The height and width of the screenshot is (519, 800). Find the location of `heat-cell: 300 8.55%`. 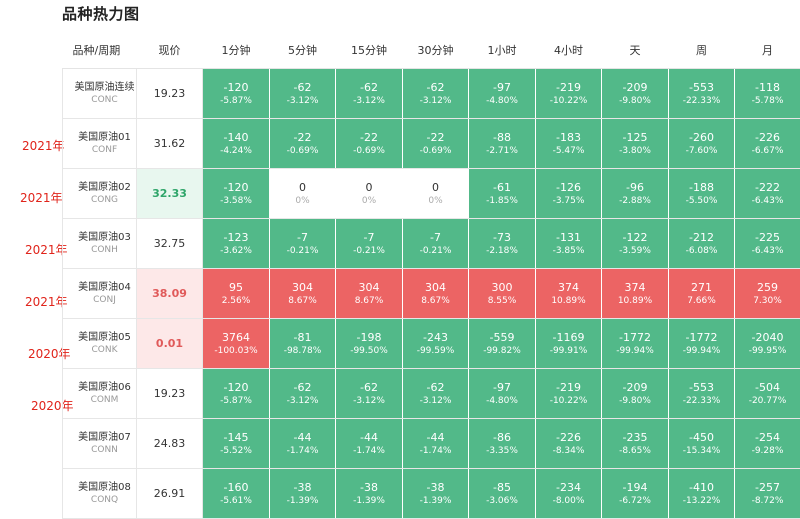

heat-cell: 300 8.55% is located at coordinates (502, 293).